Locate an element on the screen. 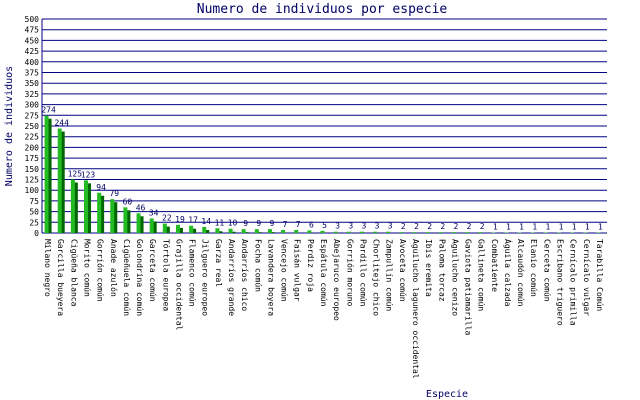 This screenshot has width=640, height=400. y-tick-label: 475 is located at coordinates (32, 30).